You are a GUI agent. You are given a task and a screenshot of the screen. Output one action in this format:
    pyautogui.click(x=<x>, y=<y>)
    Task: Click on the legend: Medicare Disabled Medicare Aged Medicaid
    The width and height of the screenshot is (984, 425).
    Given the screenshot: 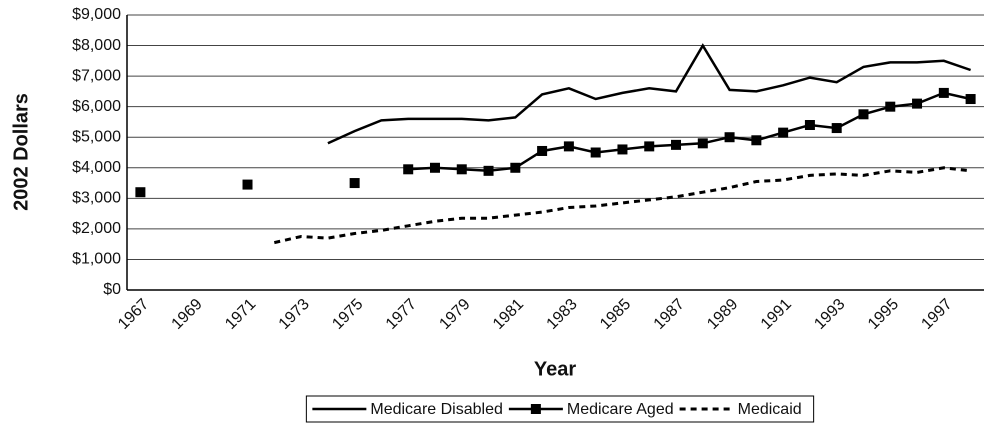 What is the action you would take?
    pyautogui.click(x=560, y=409)
    